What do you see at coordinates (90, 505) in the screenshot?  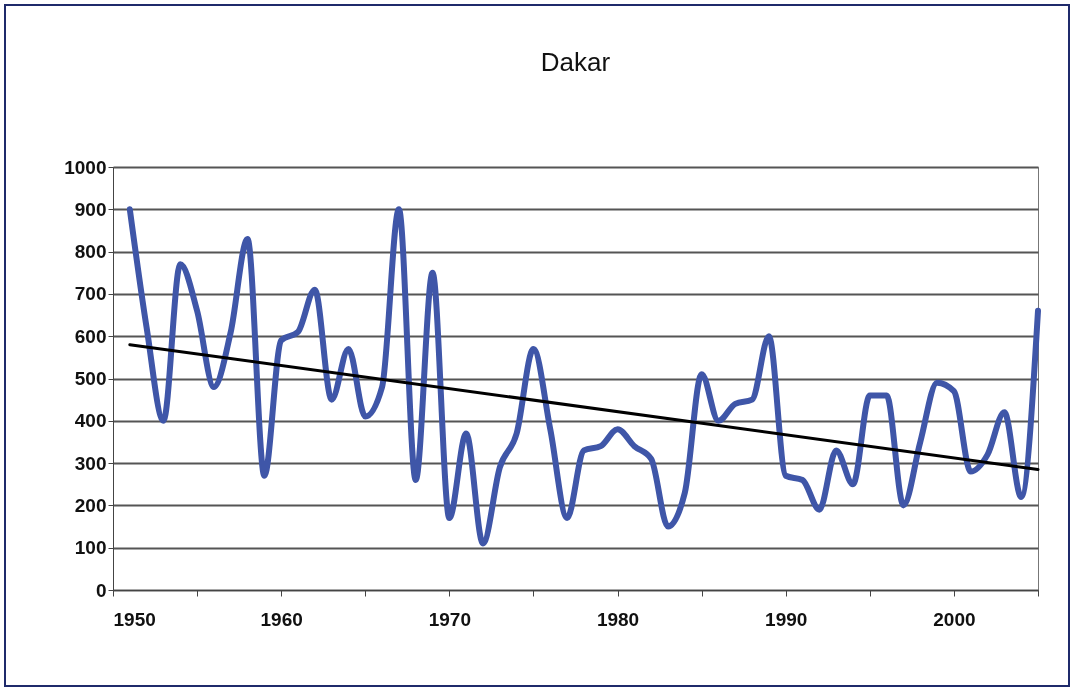 I see `y-tick-label: 200` at bounding box center [90, 505].